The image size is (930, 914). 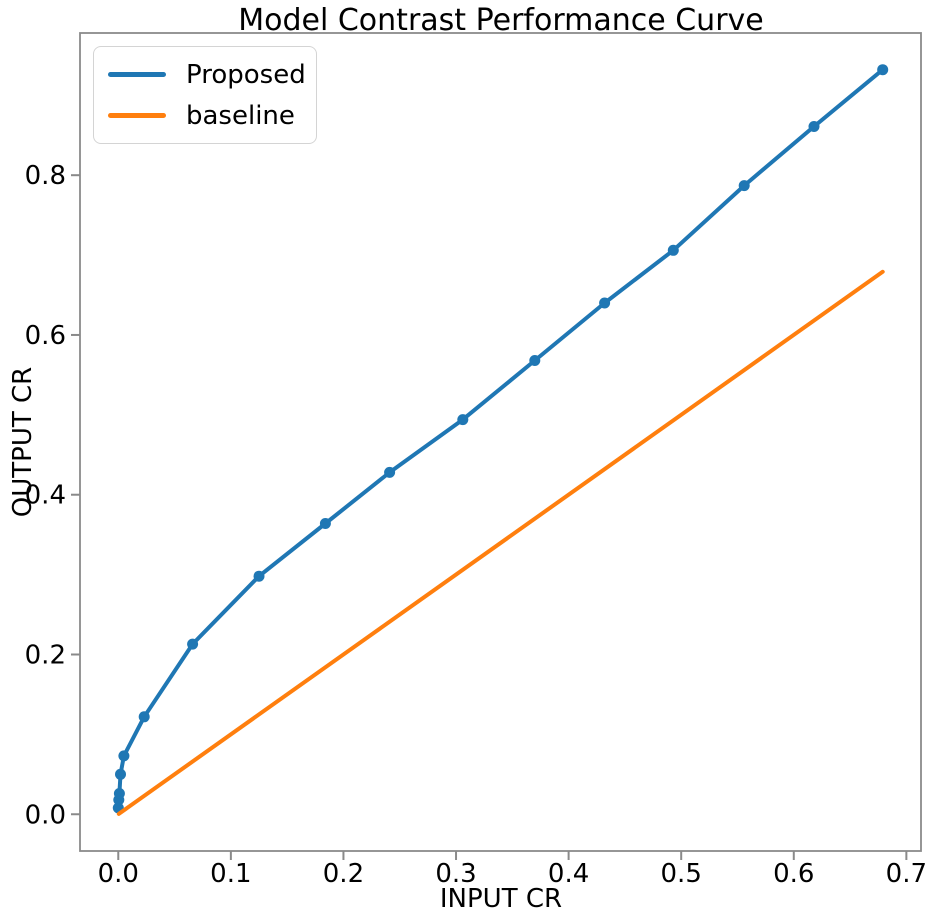 I want to click on x-axis-label: INPUT CR, so click(x=501, y=899).